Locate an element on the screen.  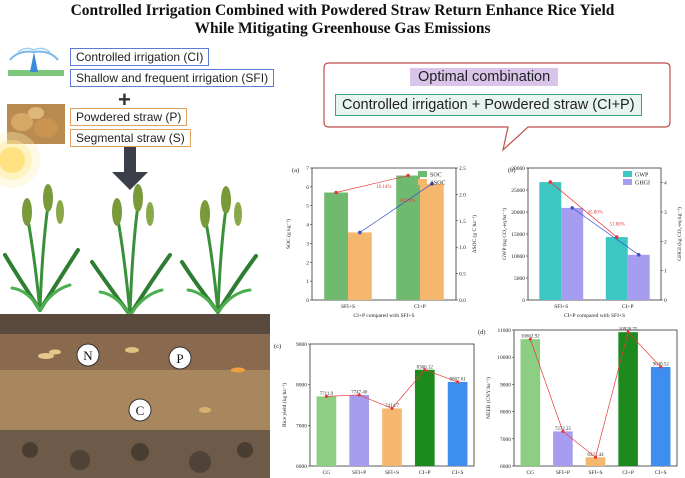
bar-SFI+P is located at coordinates (563, 448).